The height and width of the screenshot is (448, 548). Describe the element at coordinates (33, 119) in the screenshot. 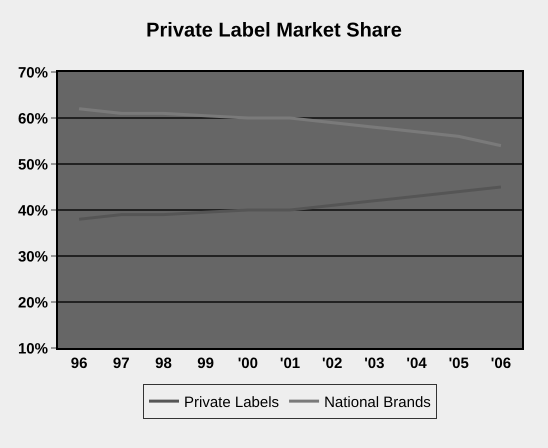

I see `y-tick-label: 60%` at that location.